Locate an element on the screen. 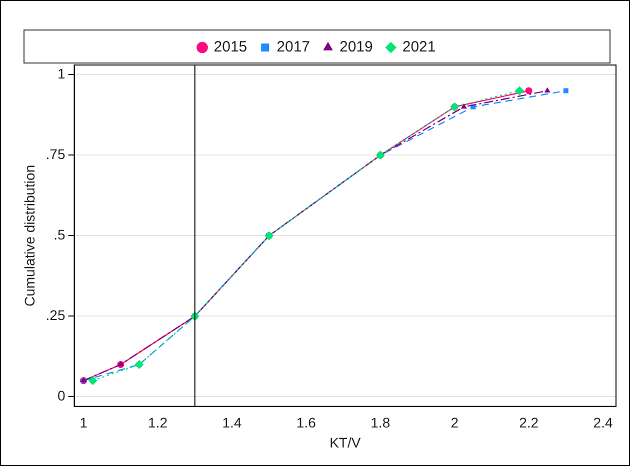 The height and width of the screenshot is (466, 630). x-tick-label: 1.4 is located at coordinates (232, 422).